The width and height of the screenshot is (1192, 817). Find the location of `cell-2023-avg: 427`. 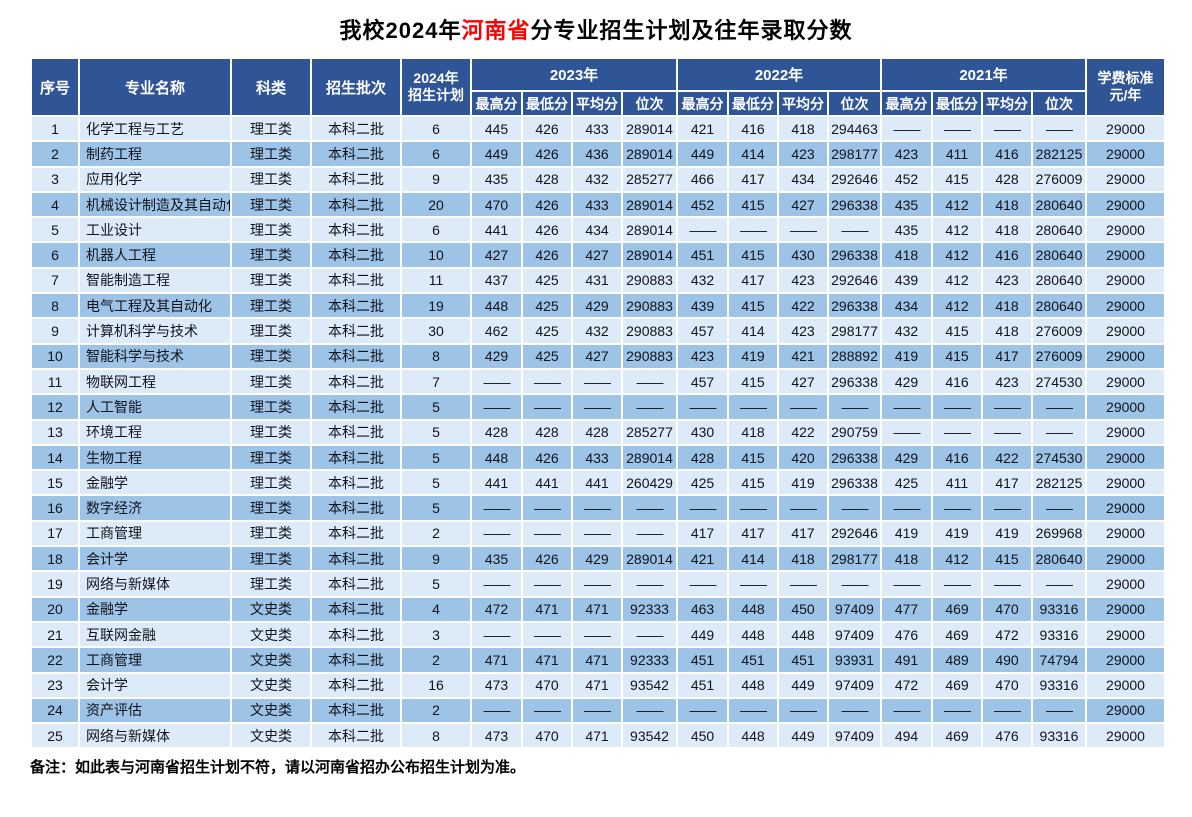

cell-2023-avg: 427 is located at coordinates (597, 356).